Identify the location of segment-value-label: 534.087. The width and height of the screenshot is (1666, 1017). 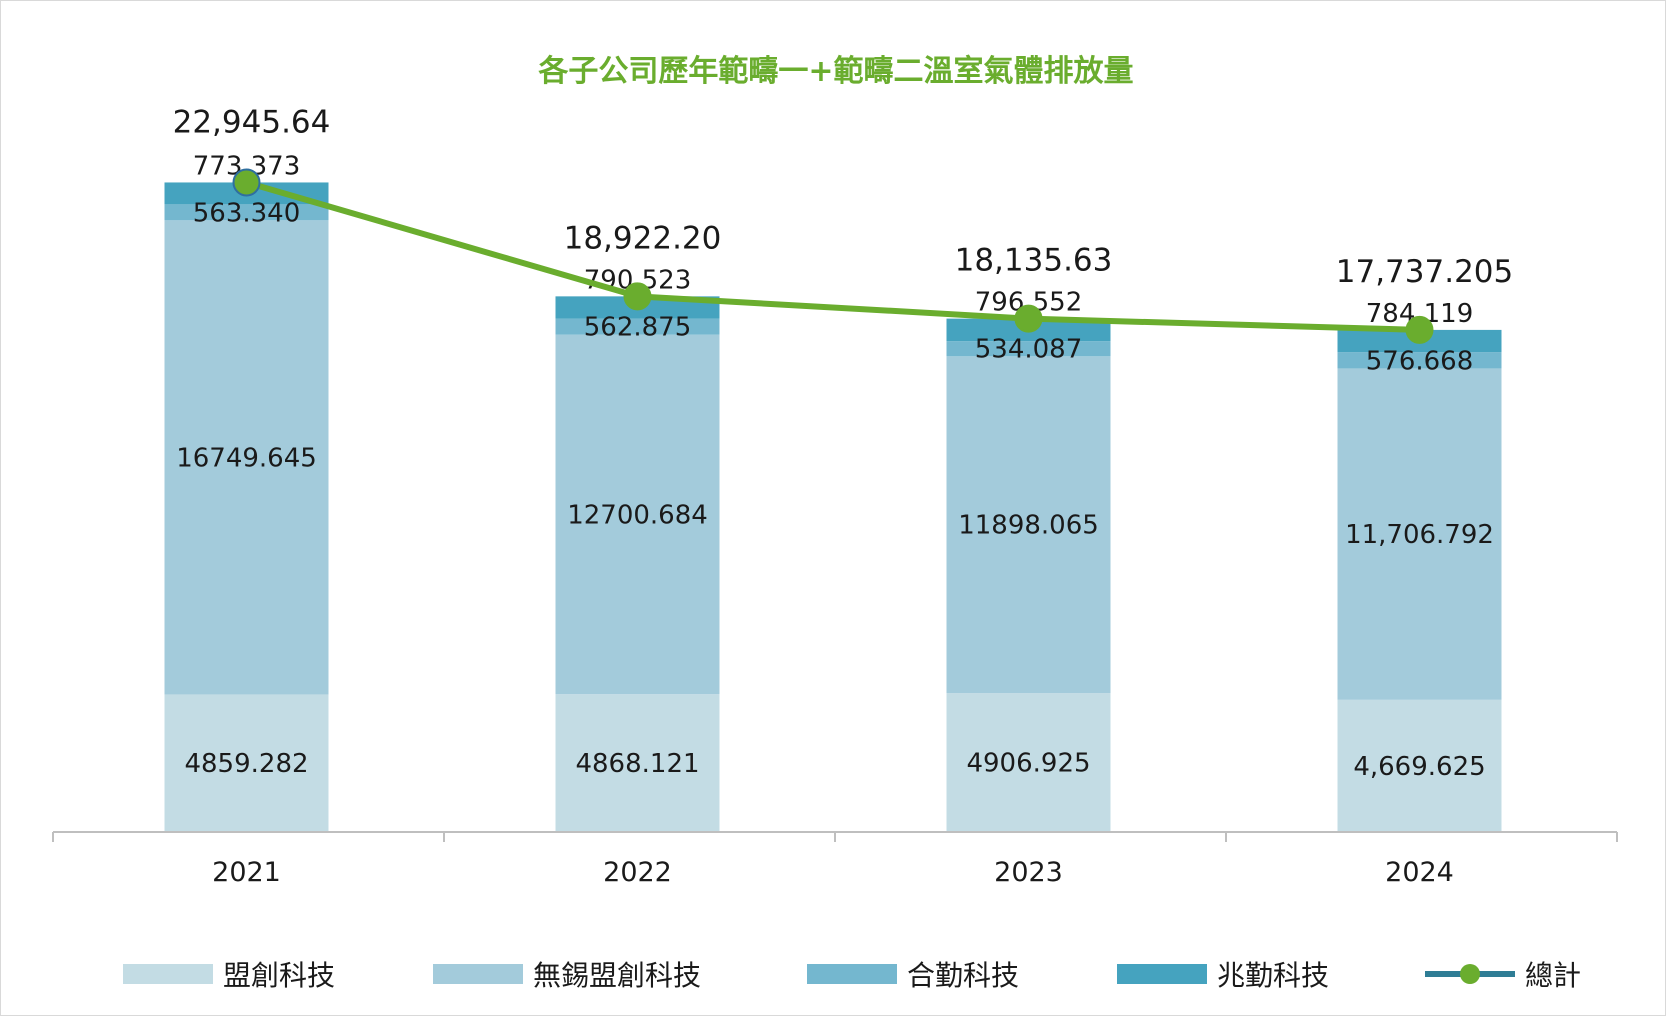
(1029, 350).